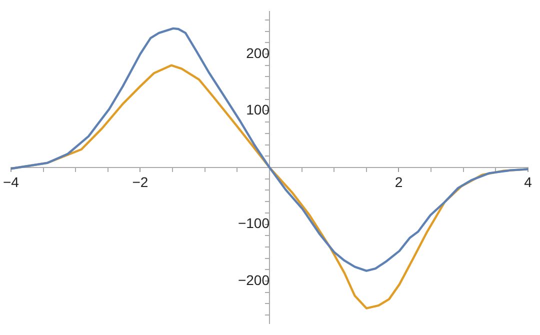  What do you see at coordinates (398, 182) in the screenshot?
I see `x-tick-label: 2` at bounding box center [398, 182].